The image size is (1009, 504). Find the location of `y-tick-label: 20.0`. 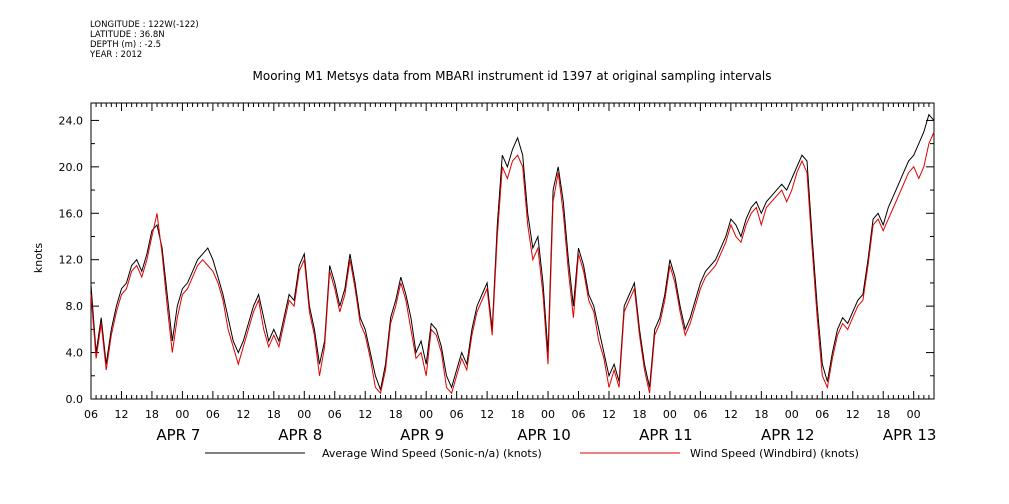

y-tick-label: 20.0 is located at coordinates (71, 167).